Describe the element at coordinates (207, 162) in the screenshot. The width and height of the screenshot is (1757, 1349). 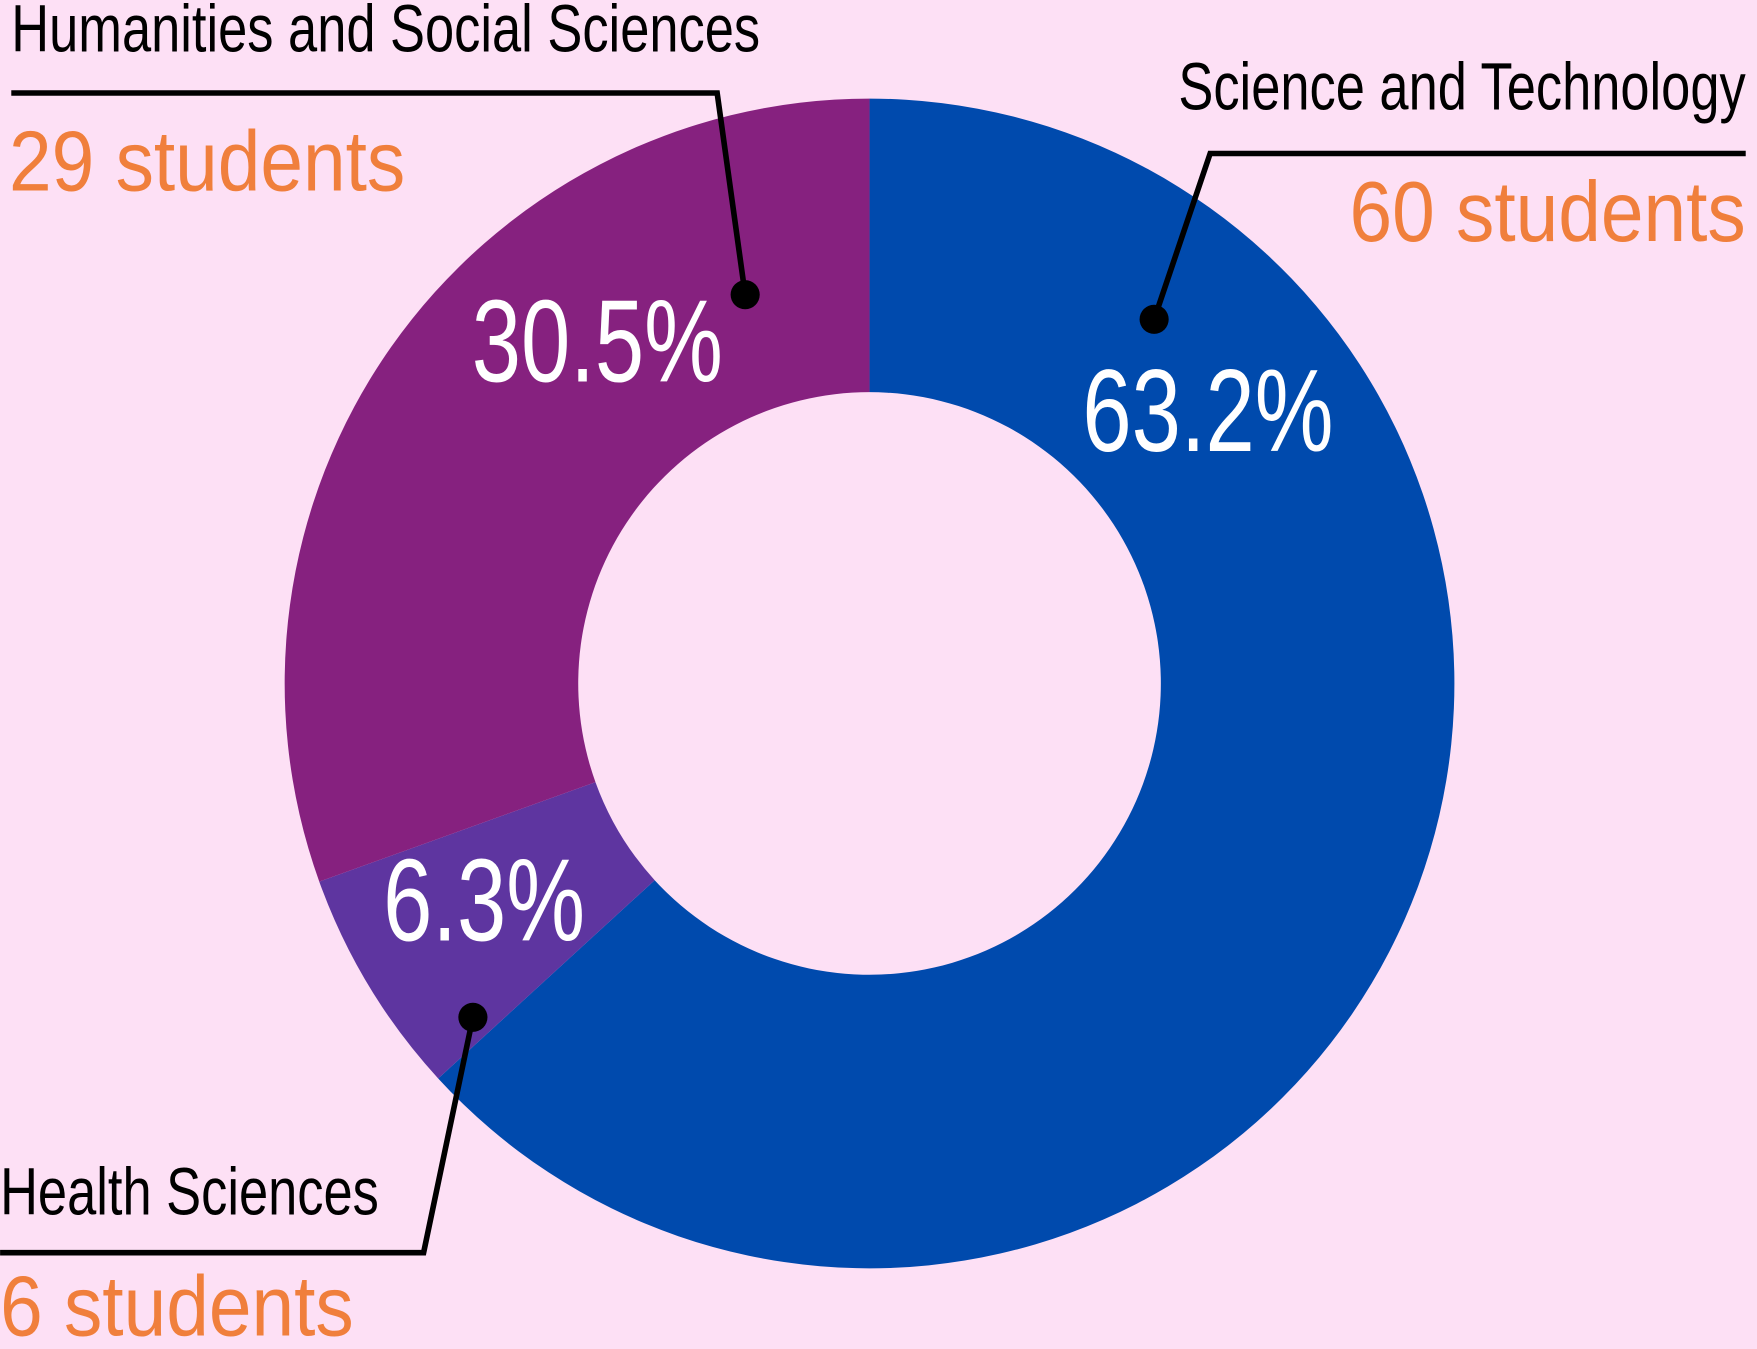
I see `count-label: 29 students` at that location.